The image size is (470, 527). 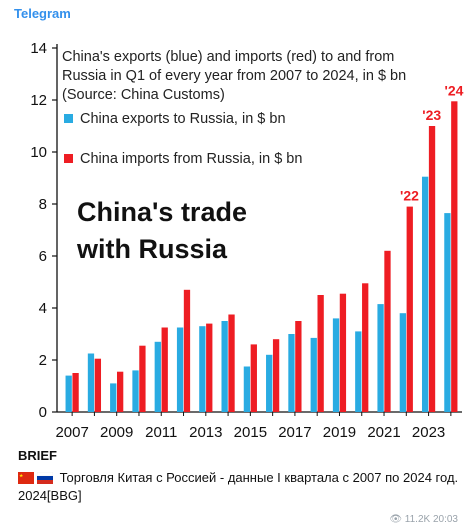 I want to click on bar-export-2023, so click(x=425, y=294).